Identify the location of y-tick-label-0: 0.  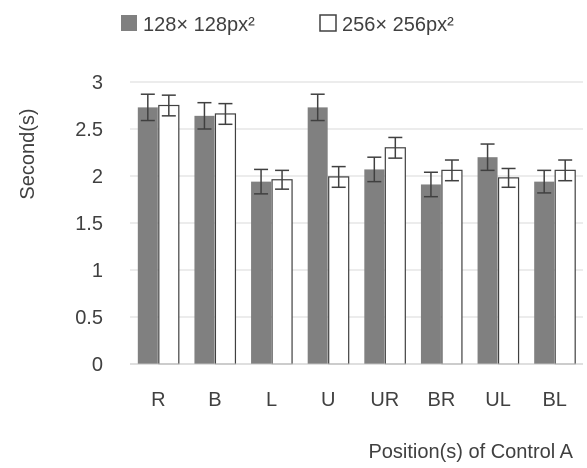
(97, 365).